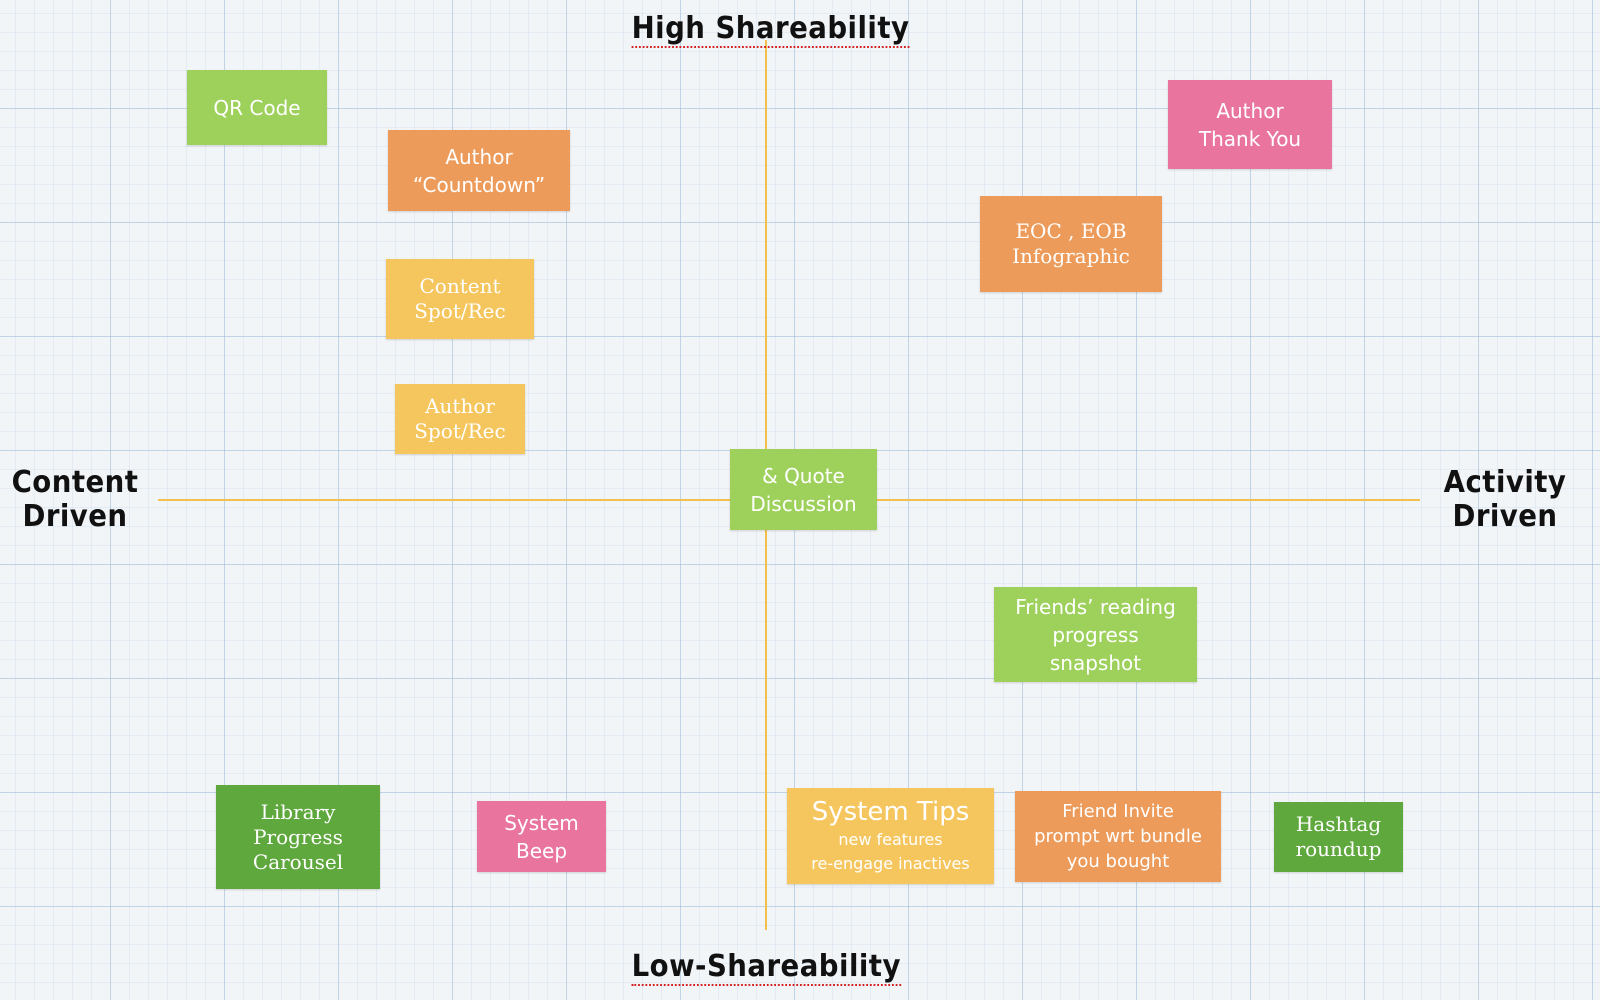 The width and height of the screenshot is (1600, 1000). Describe the element at coordinates (257, 107) in the screenshot. I see `note-qr-code: QR Code` at that location.